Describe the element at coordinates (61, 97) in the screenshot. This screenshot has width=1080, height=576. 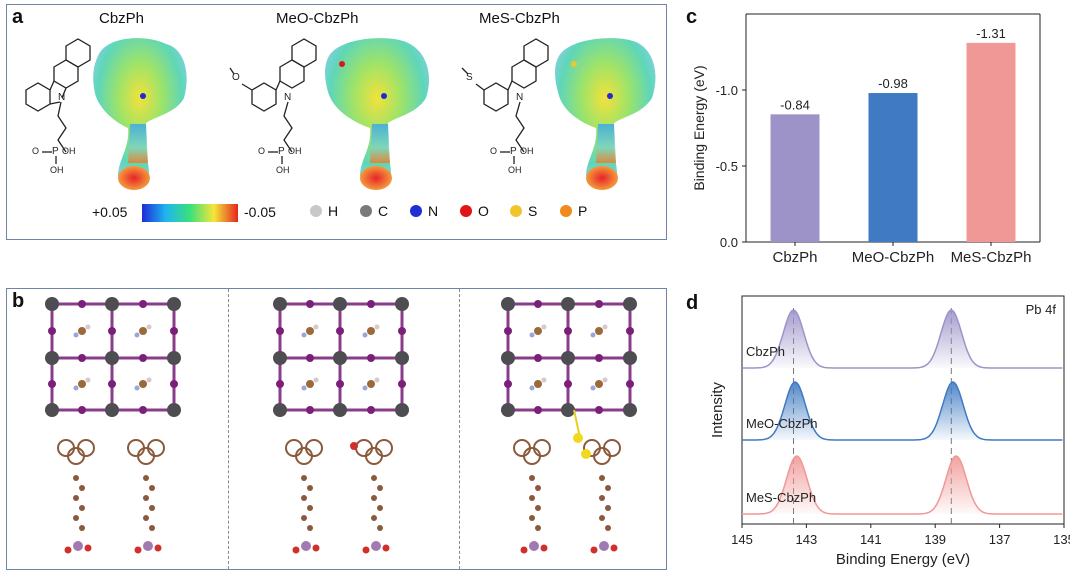
I see `cbzph-n-atom: N` at that location.